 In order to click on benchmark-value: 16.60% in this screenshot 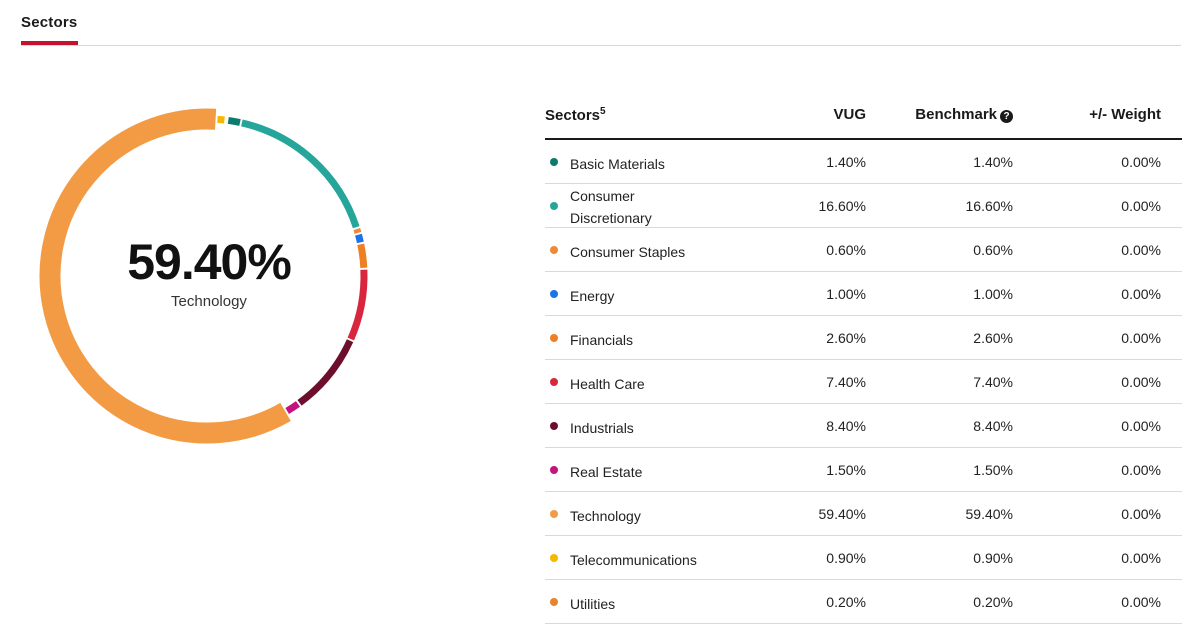, I will do `click(989, 206)`.